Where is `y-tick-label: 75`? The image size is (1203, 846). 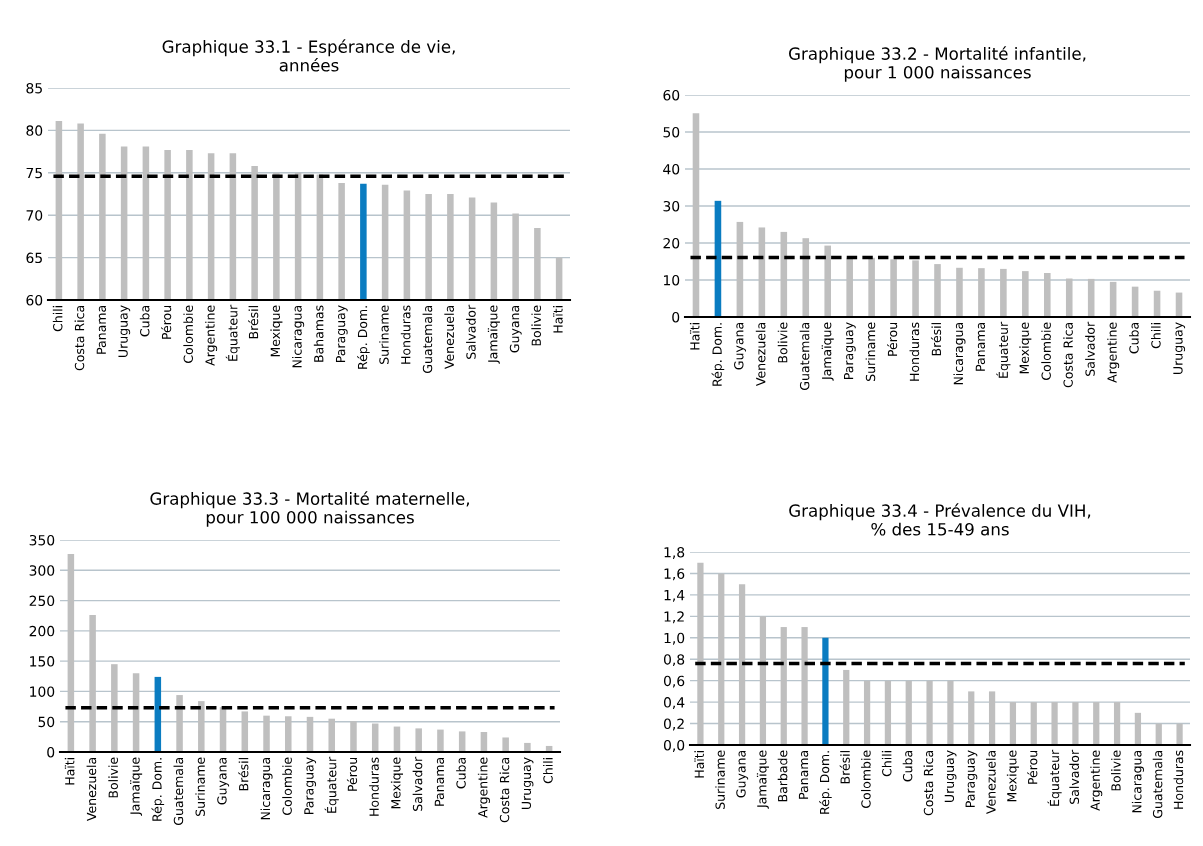 y-tick-label: 75 is located at coordinates (34, 173).